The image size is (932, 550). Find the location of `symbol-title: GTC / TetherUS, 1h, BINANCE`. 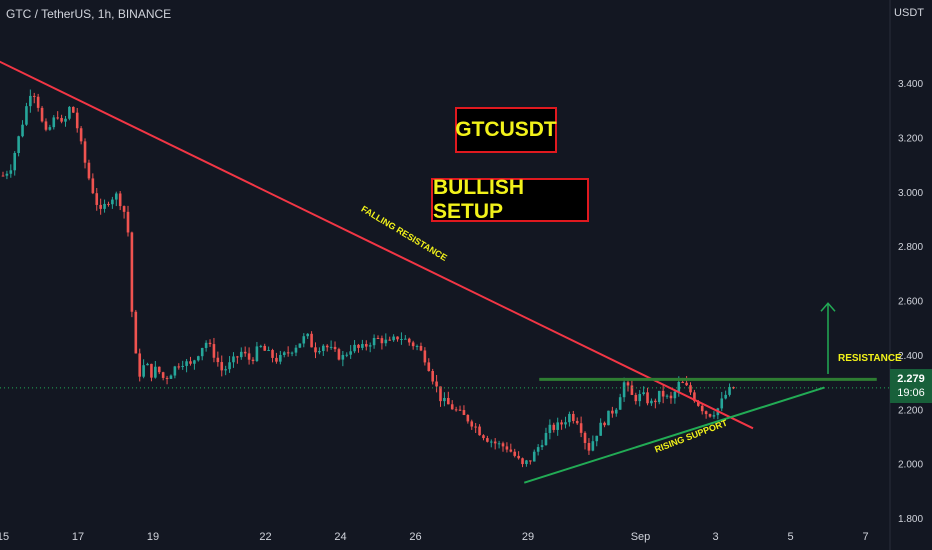

symbol-title: GTC / TetherUS, 1h, BINANCE is located at coordinates (89, 14).